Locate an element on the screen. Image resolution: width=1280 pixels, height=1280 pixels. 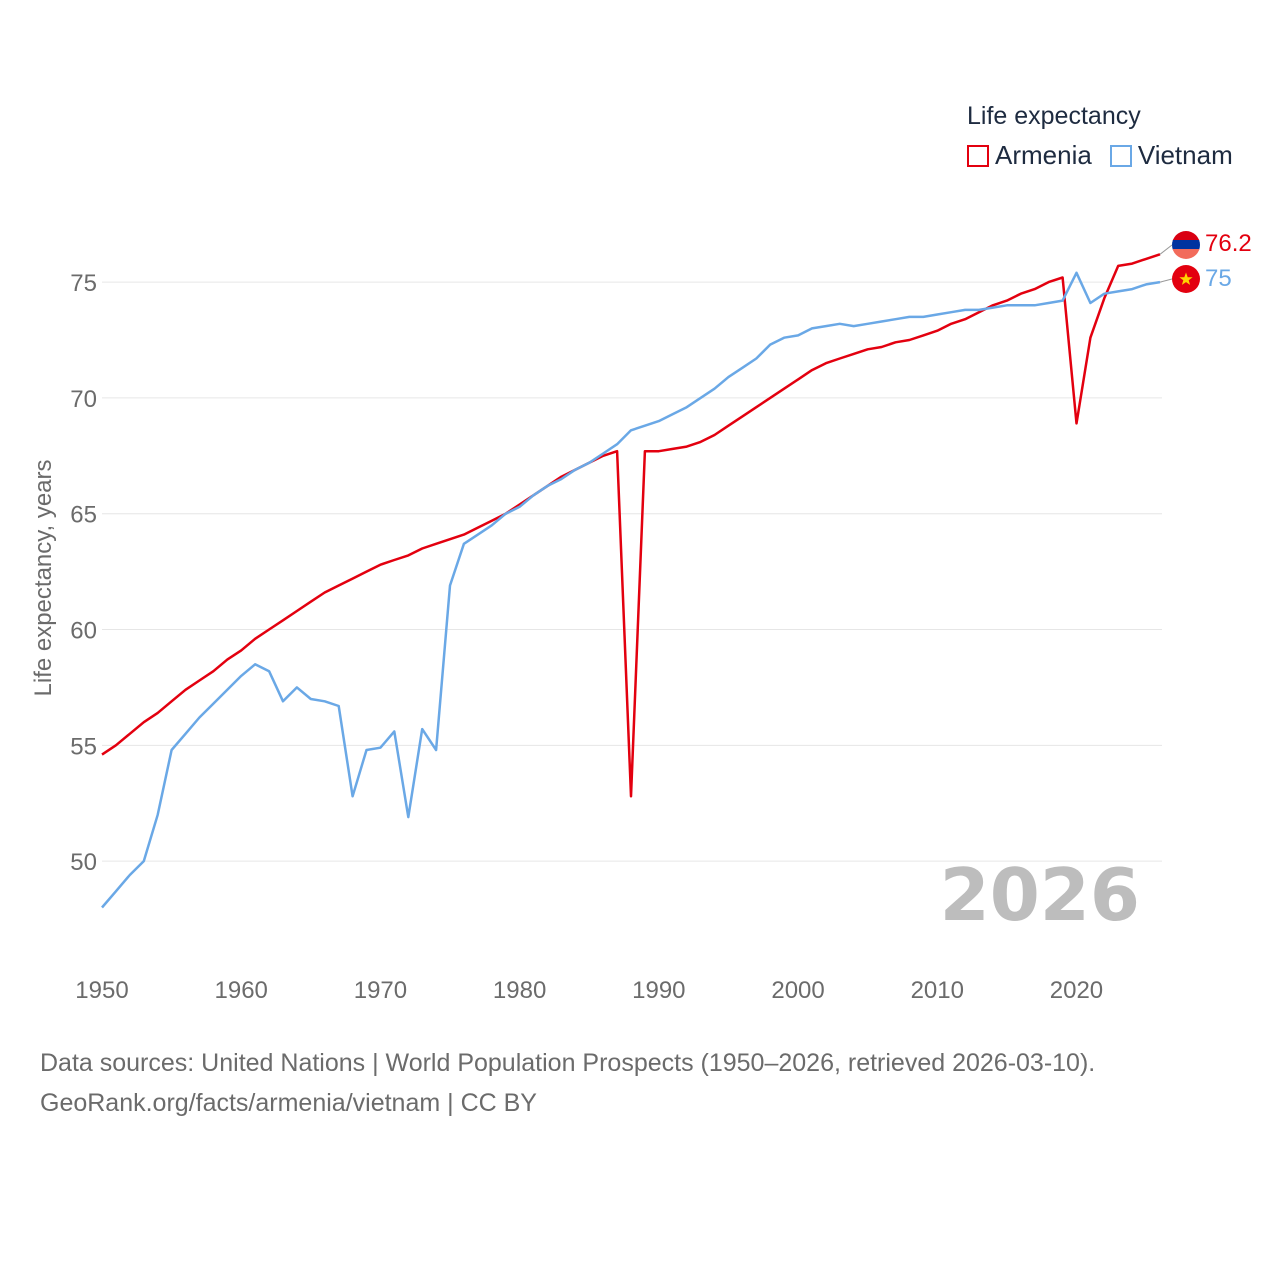
x-tick-label-2000: 2000 is located at coordinates (797, 990).